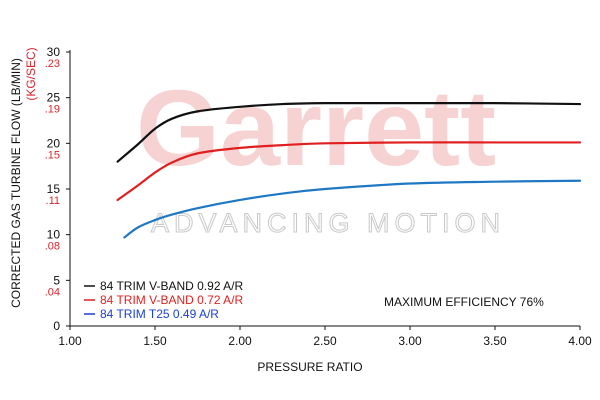 This screenshot has height=400, width=600. What do you see at coordinates (52, 292) in the screenshot?
I see `y-alt-tick-label: .04` at bounding box center [52, 292].